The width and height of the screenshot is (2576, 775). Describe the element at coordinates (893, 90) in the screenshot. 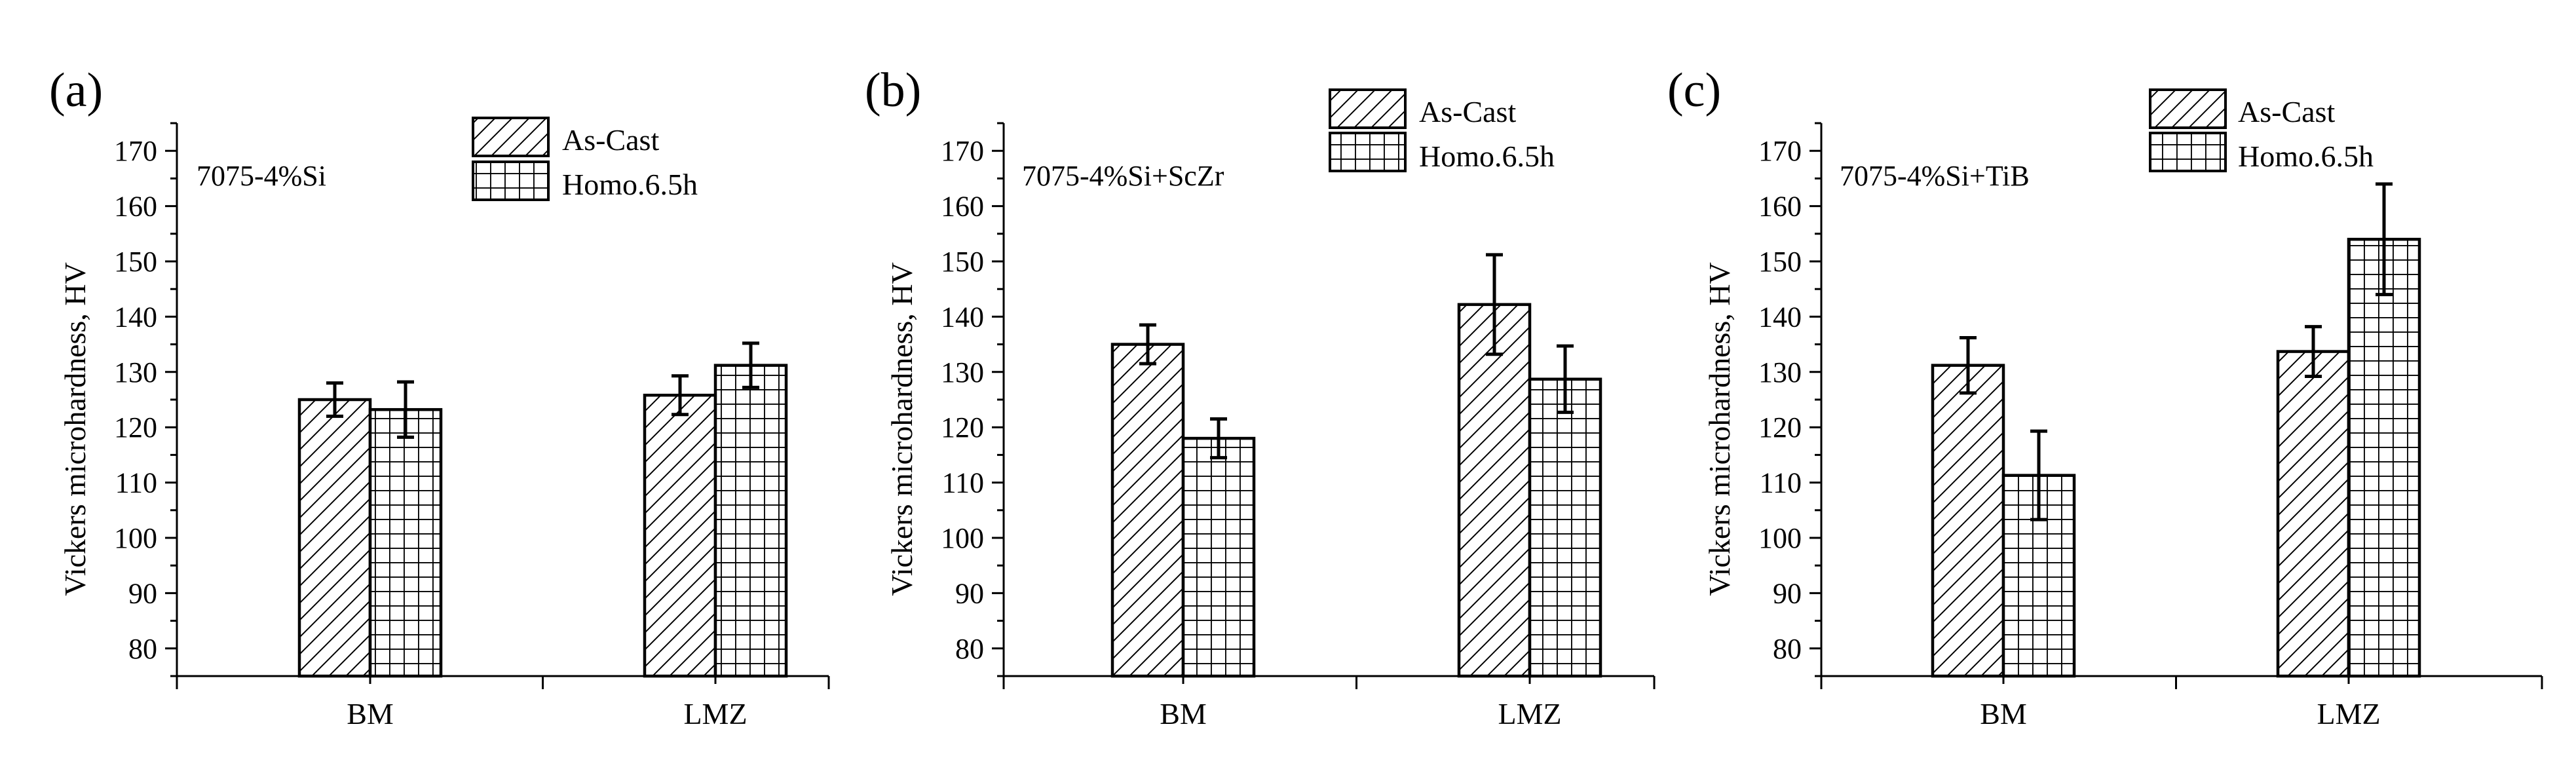

I see `panel-label: (b)` at that location.